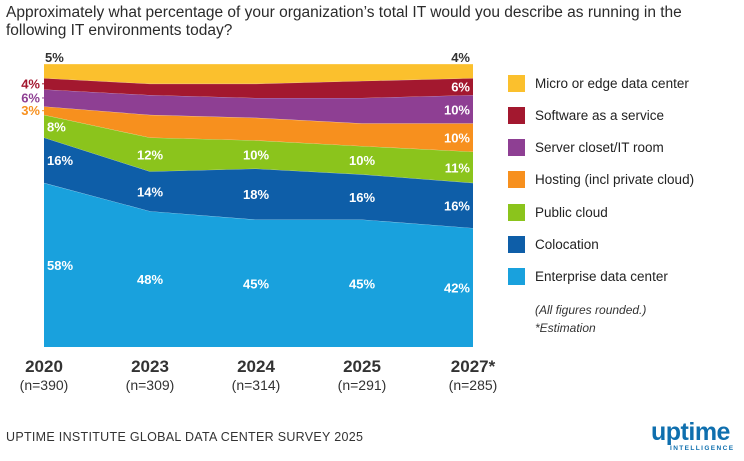 The image size is (744, 461). Describe the element at coordinates (702, 448) in the screenshot. I see `logo-subtitle: INTELLIGENCE` at that location.